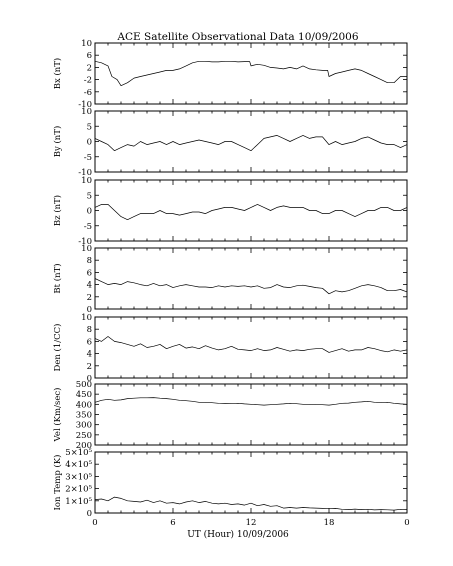 Image resolution: width=453 pixels, height=566 pixels. I want to click on panel-4: 10 8 6 4 2 0 Bt (nT), so click(230, 279).